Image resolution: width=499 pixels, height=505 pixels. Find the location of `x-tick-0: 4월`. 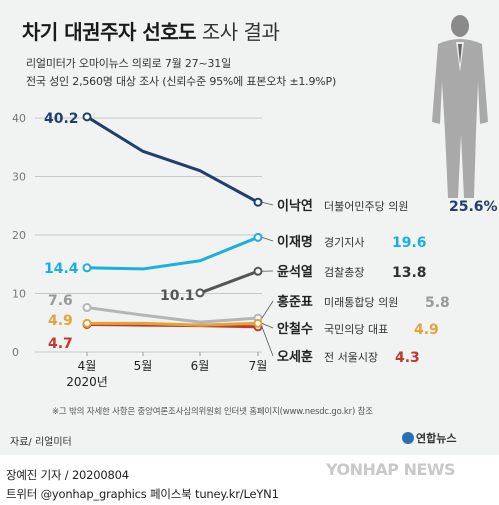

x-tick-0: 4월 is located at coordinates (87, 366).